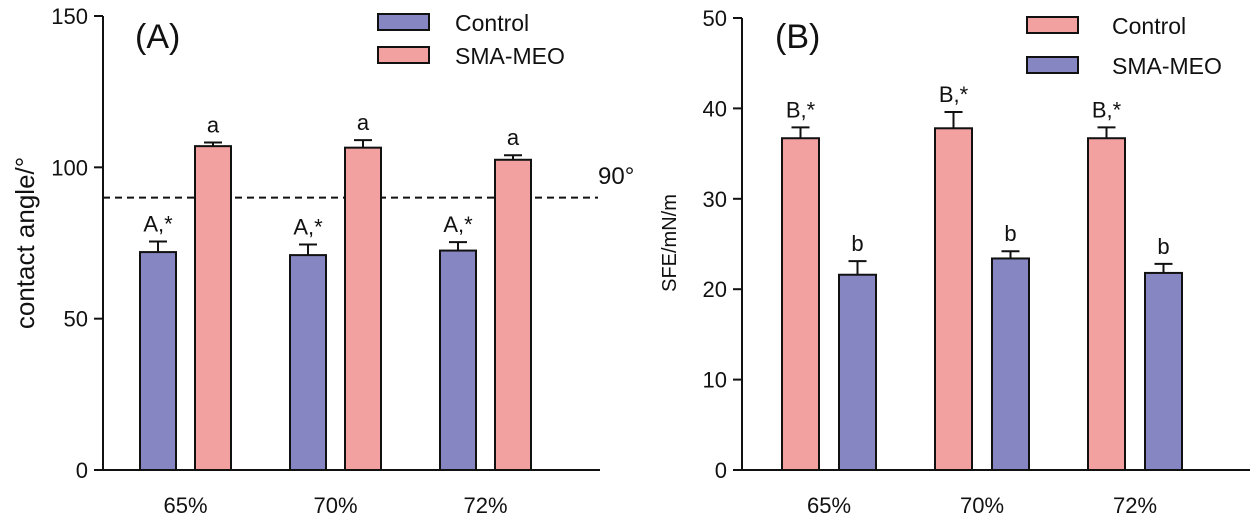 This screenshot has height=523, width=1250. What do you see at coordinates (69, 167) in the screenshot?
I see `y-tick-label: 100` at bounding box center [69, 167].